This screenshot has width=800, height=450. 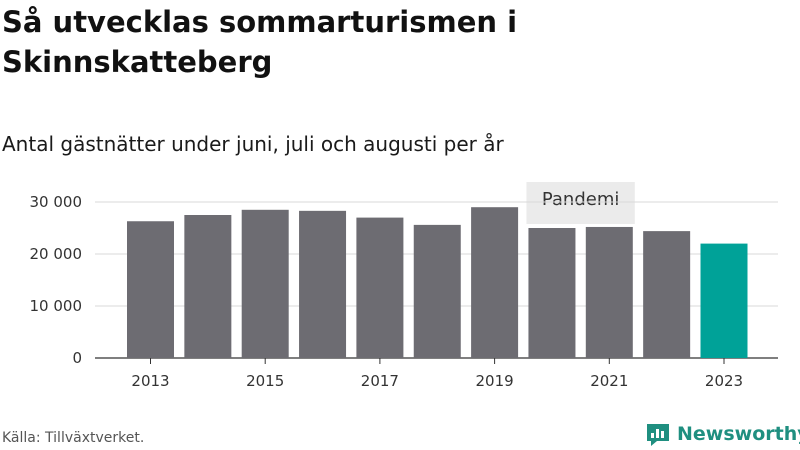 What do you see at coordinates (77, 358) in the screenshot?
I see `y-tick-label: 0` at bounding box center [77, 358].